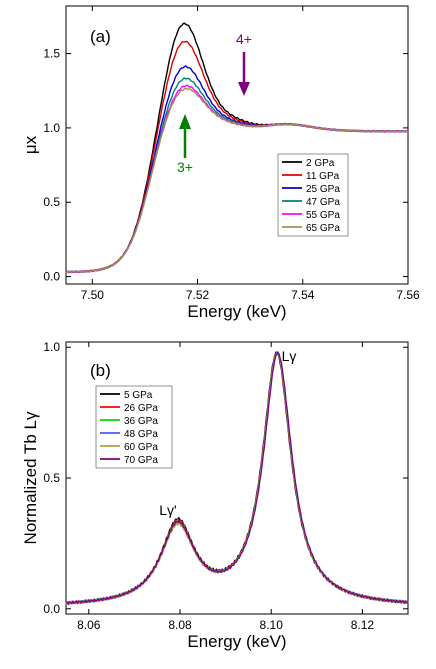 This screenshot has height=669, width=436. I want to click on panel-a-label: (a), so click(100, 36).